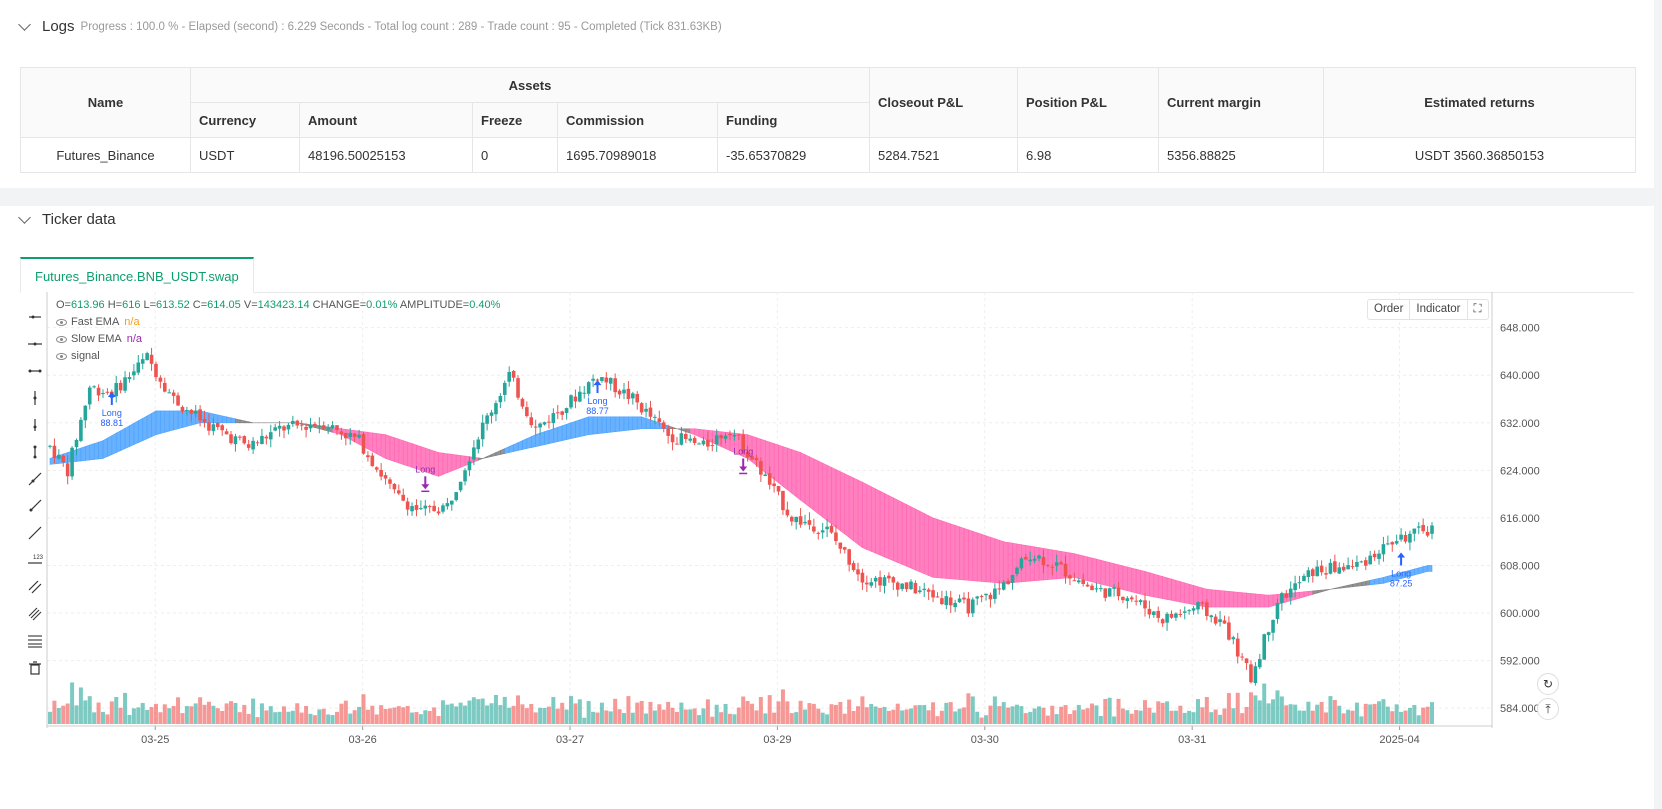 This screenshot has width=1662, height=809. I want to click on tab-symbol: Futures_Binance.BNB_USDT.swap, so click(137, 275).